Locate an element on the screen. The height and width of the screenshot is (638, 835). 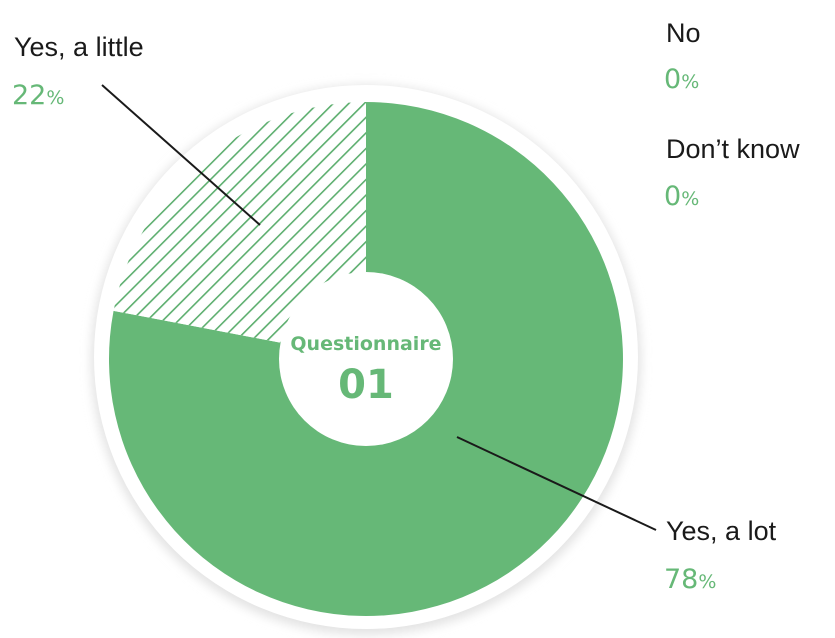
leader-line-yes-a-lot is located at coordinates (556, 483).